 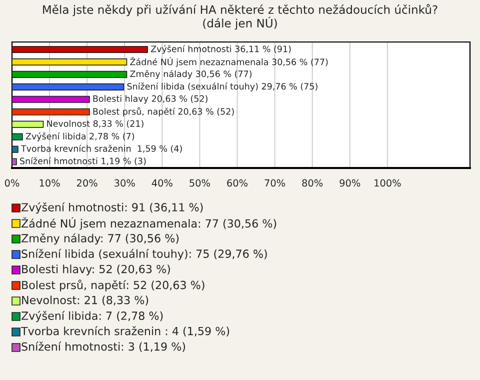 I want to click on text: Tvorba krevních sraženin : 4 (1,59 %), so click(x=125, y=331).